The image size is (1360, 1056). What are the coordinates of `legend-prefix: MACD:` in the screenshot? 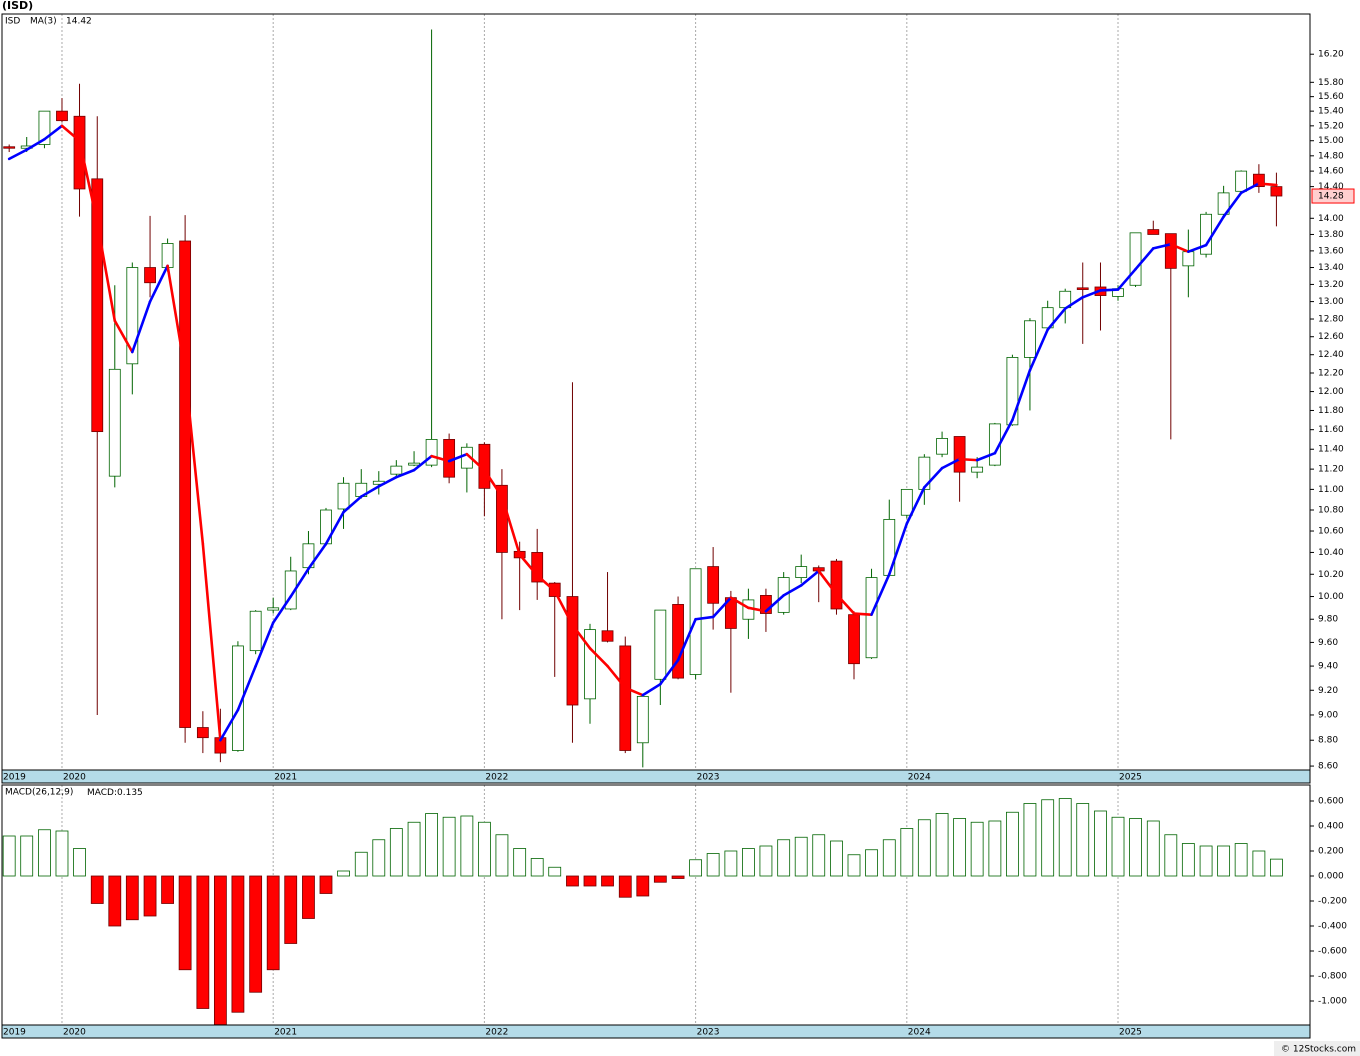 It's located at (102, 793).